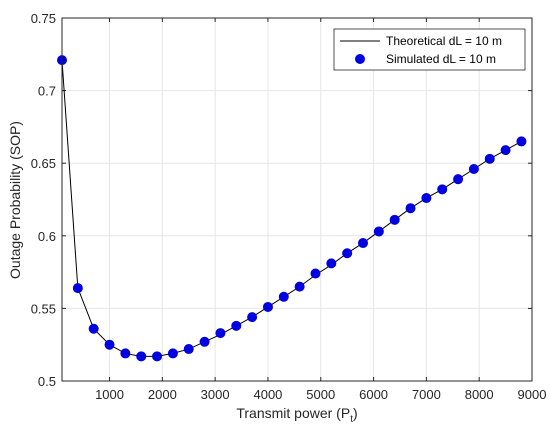 The width and height of the screenshot is (550, 436). I want to click on x-tick-label: 6000, so click(373, 394).